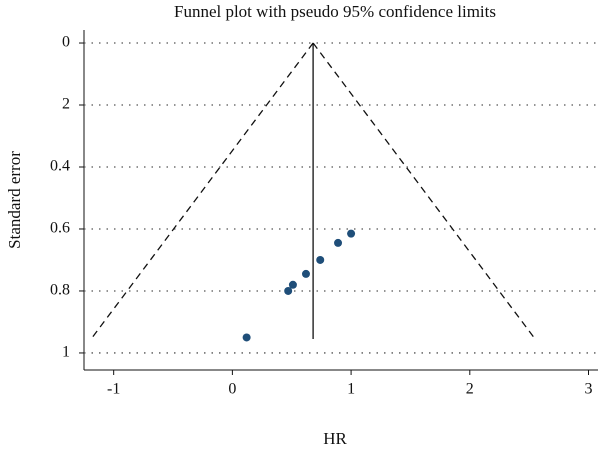  What do you see at coordinates (351, 389) in the screenshot?
I see `x-tick-label: 1` at bounding box center [351, 389].